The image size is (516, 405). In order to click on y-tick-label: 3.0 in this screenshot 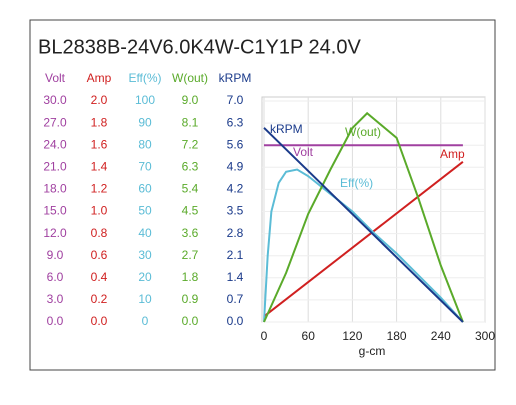, I will do `click(55, 299)`.